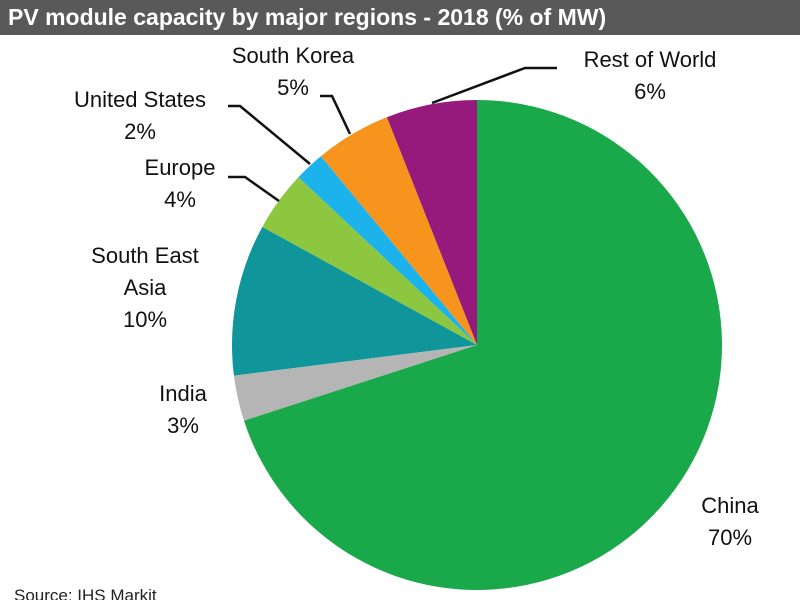 This screenshot has width=800, height=600. I want to click on value-label: 5%, so click(293, 87).